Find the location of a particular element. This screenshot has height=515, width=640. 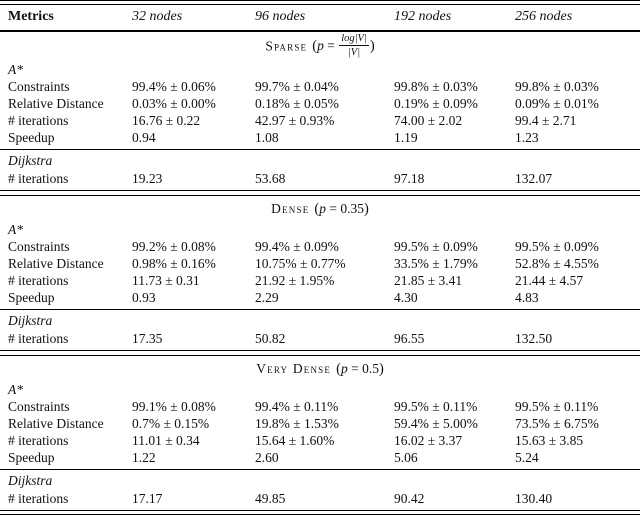

cell-value: 99.5% ± 0.09% is located at coordinates (557, 247).